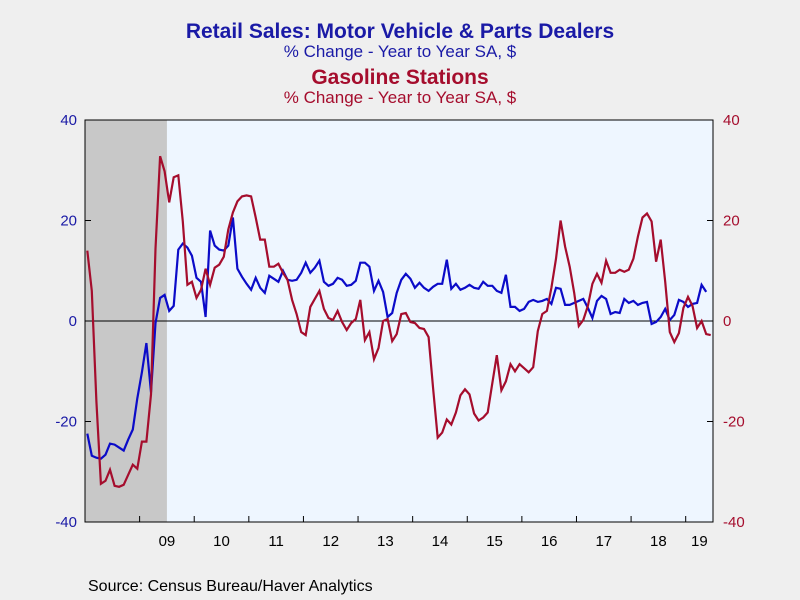 This screenshot has width=800, height=600. I want to click on left-tick-label: -40, so click(66, 522).